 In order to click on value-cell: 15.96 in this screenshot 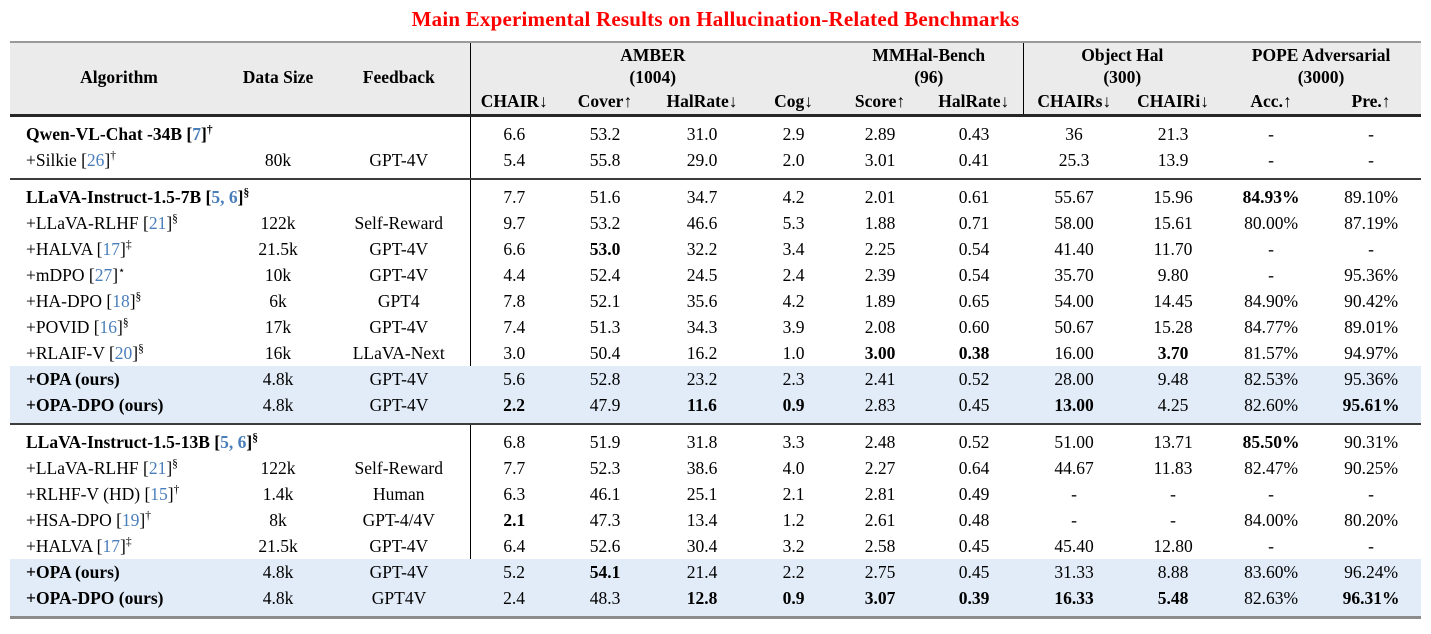, I will do `click(1173, 196)`.